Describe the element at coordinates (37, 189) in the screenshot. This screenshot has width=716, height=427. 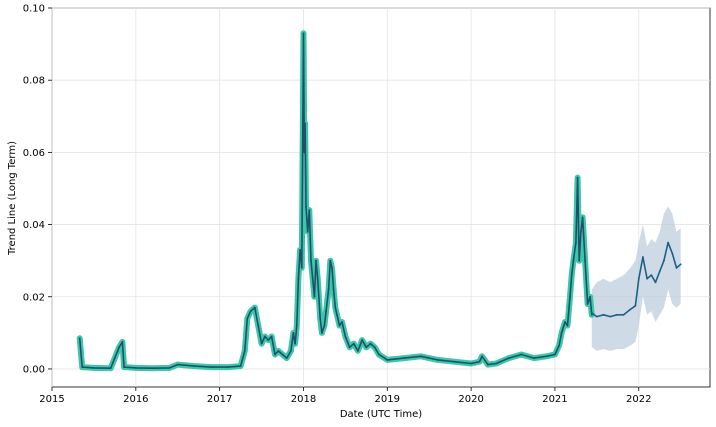
I see `y-axis-ticks: 0.00 0.02 0.04 0.06 0.08 0.10` at that location.